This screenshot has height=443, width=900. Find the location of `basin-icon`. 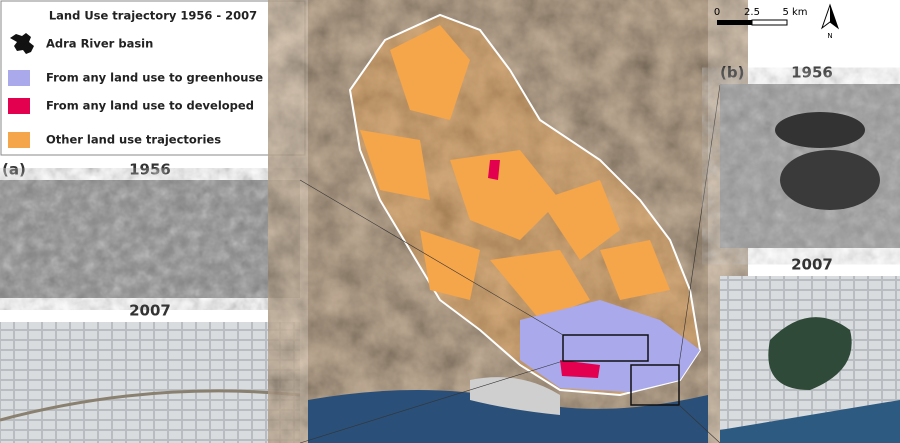

basin-icon is located at coordinates (22, 43).